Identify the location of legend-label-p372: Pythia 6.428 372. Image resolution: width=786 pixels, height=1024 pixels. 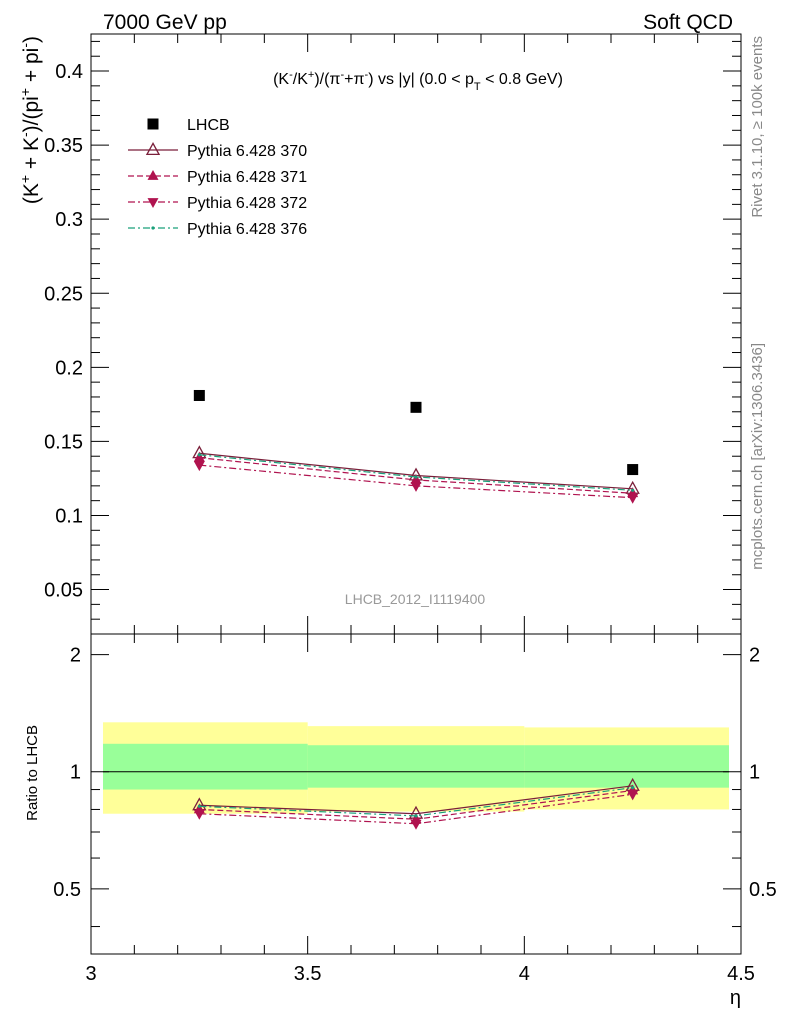
(247, 203).